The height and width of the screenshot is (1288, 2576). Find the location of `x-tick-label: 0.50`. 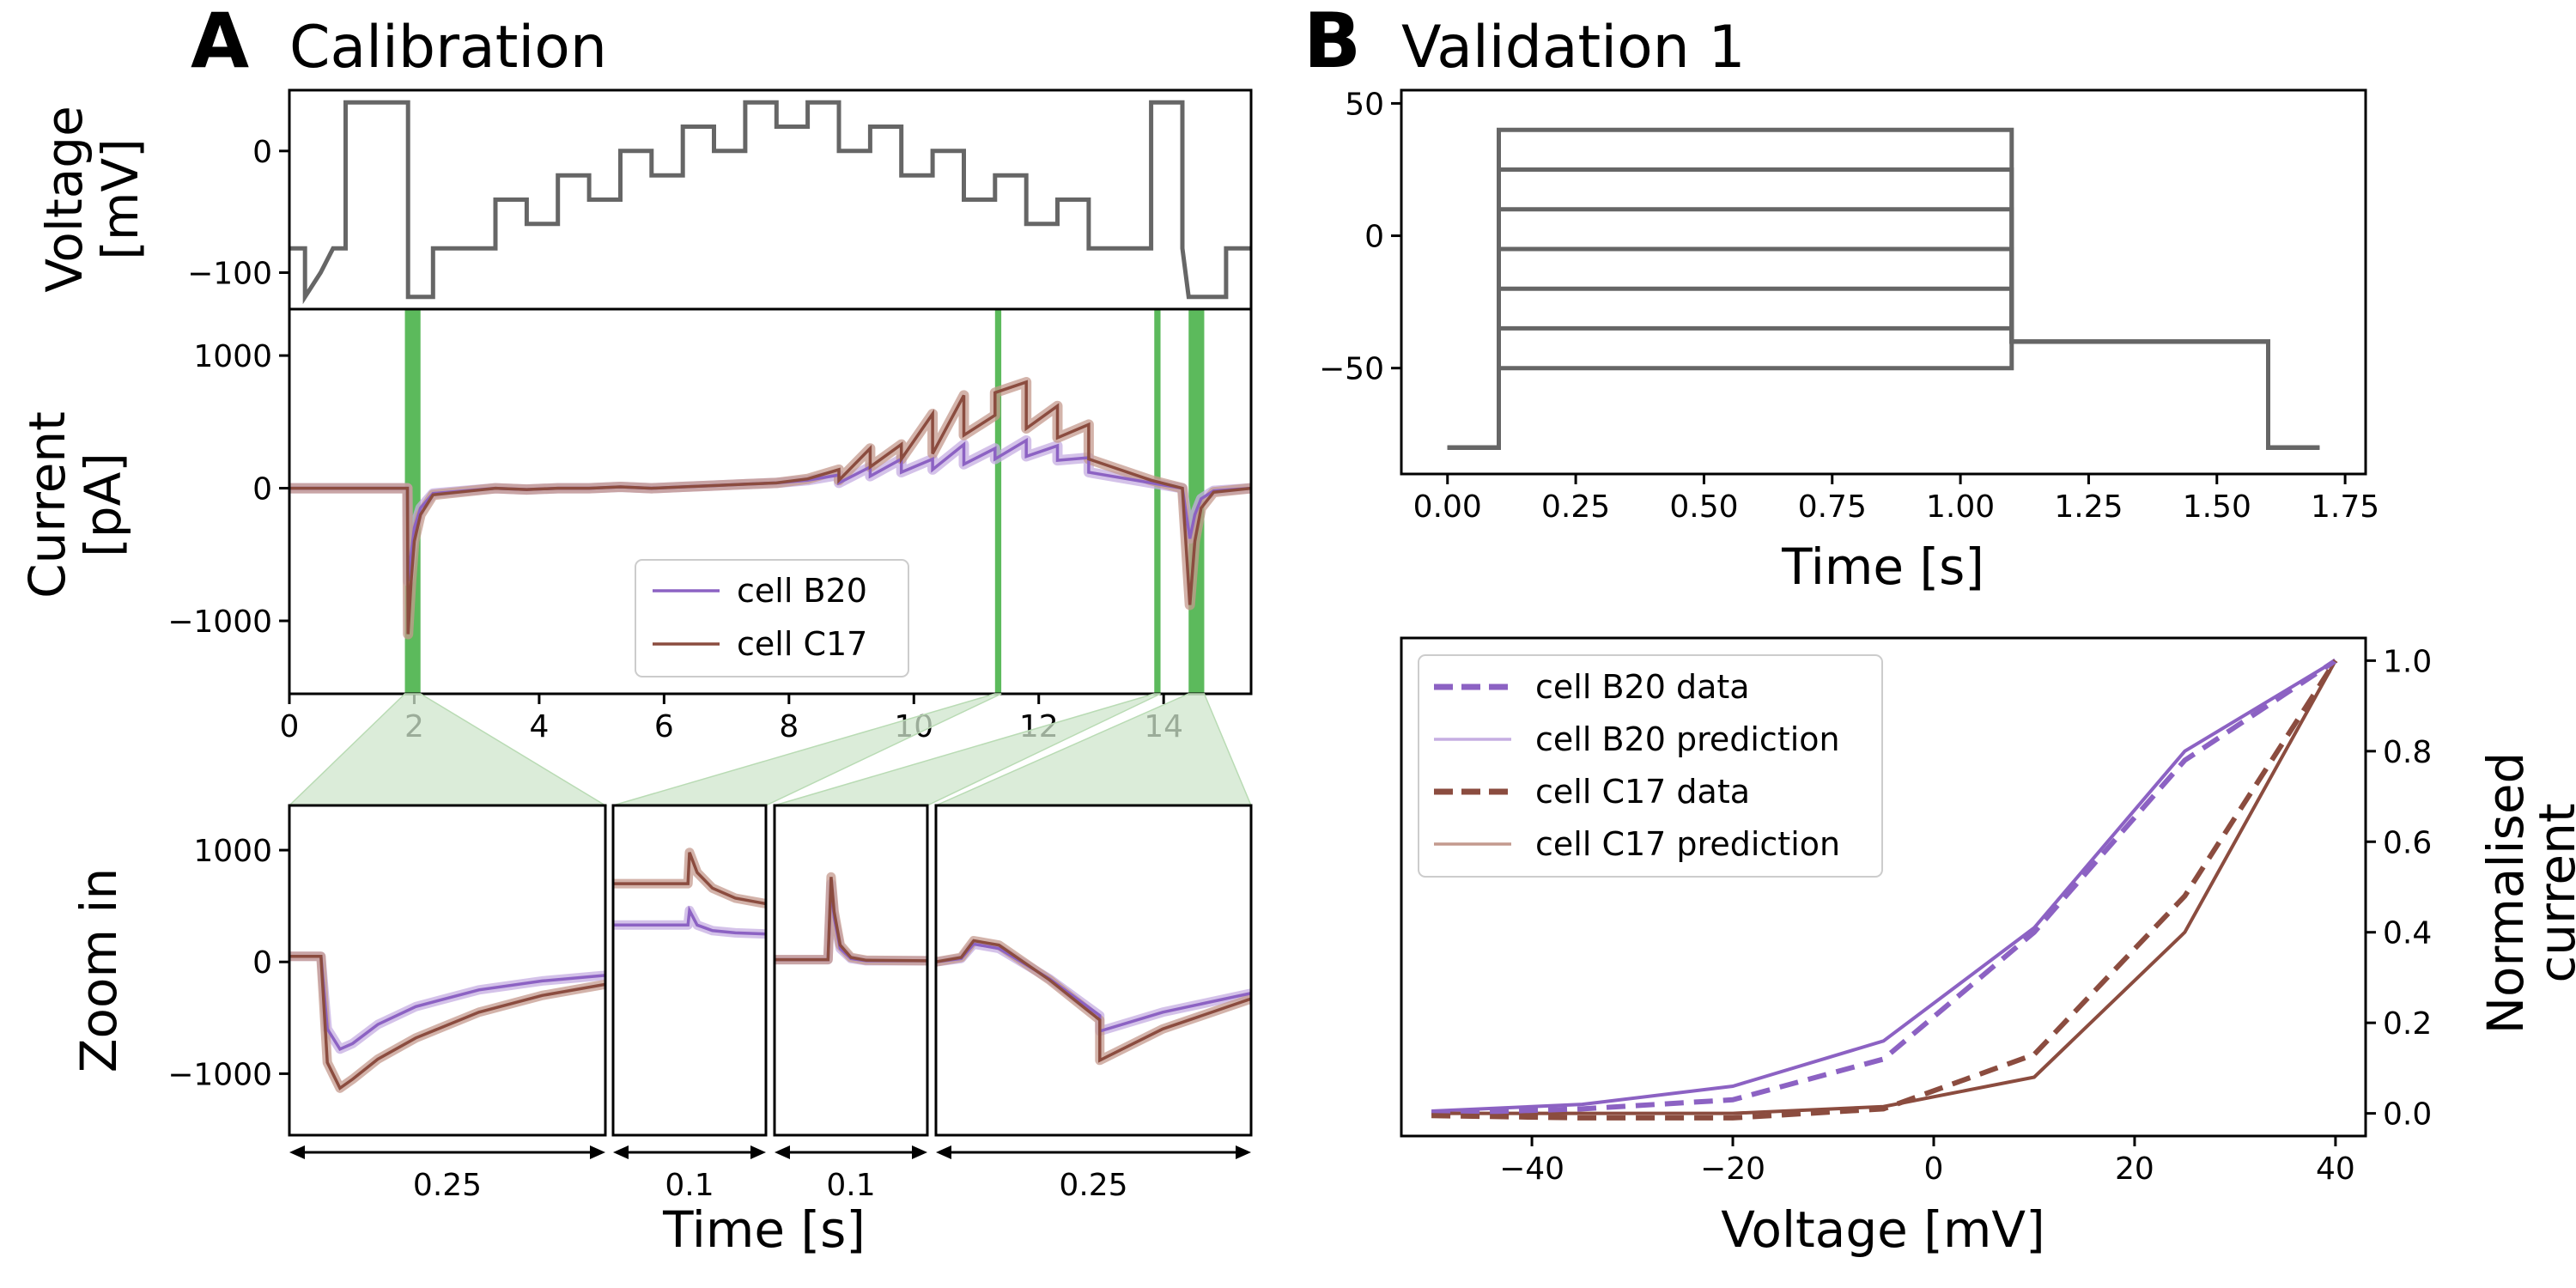

x-tick-label: 0.50 is located at coordinates (1704, 507).